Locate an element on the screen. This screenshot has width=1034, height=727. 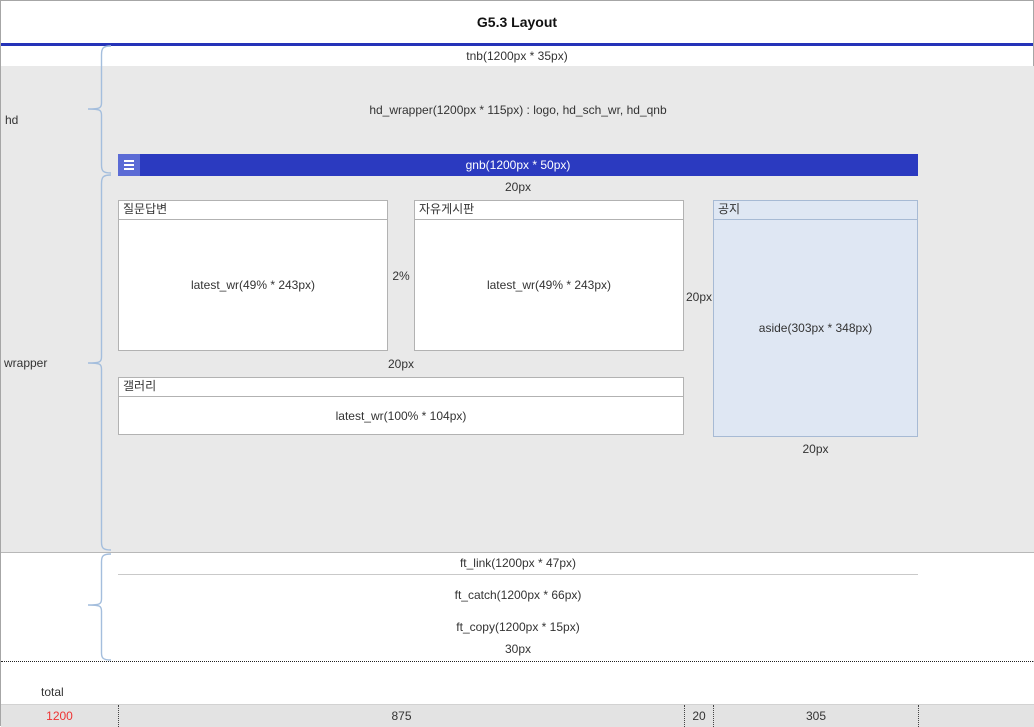
total-cell-305: 305 is located at coordinates (815, 716).